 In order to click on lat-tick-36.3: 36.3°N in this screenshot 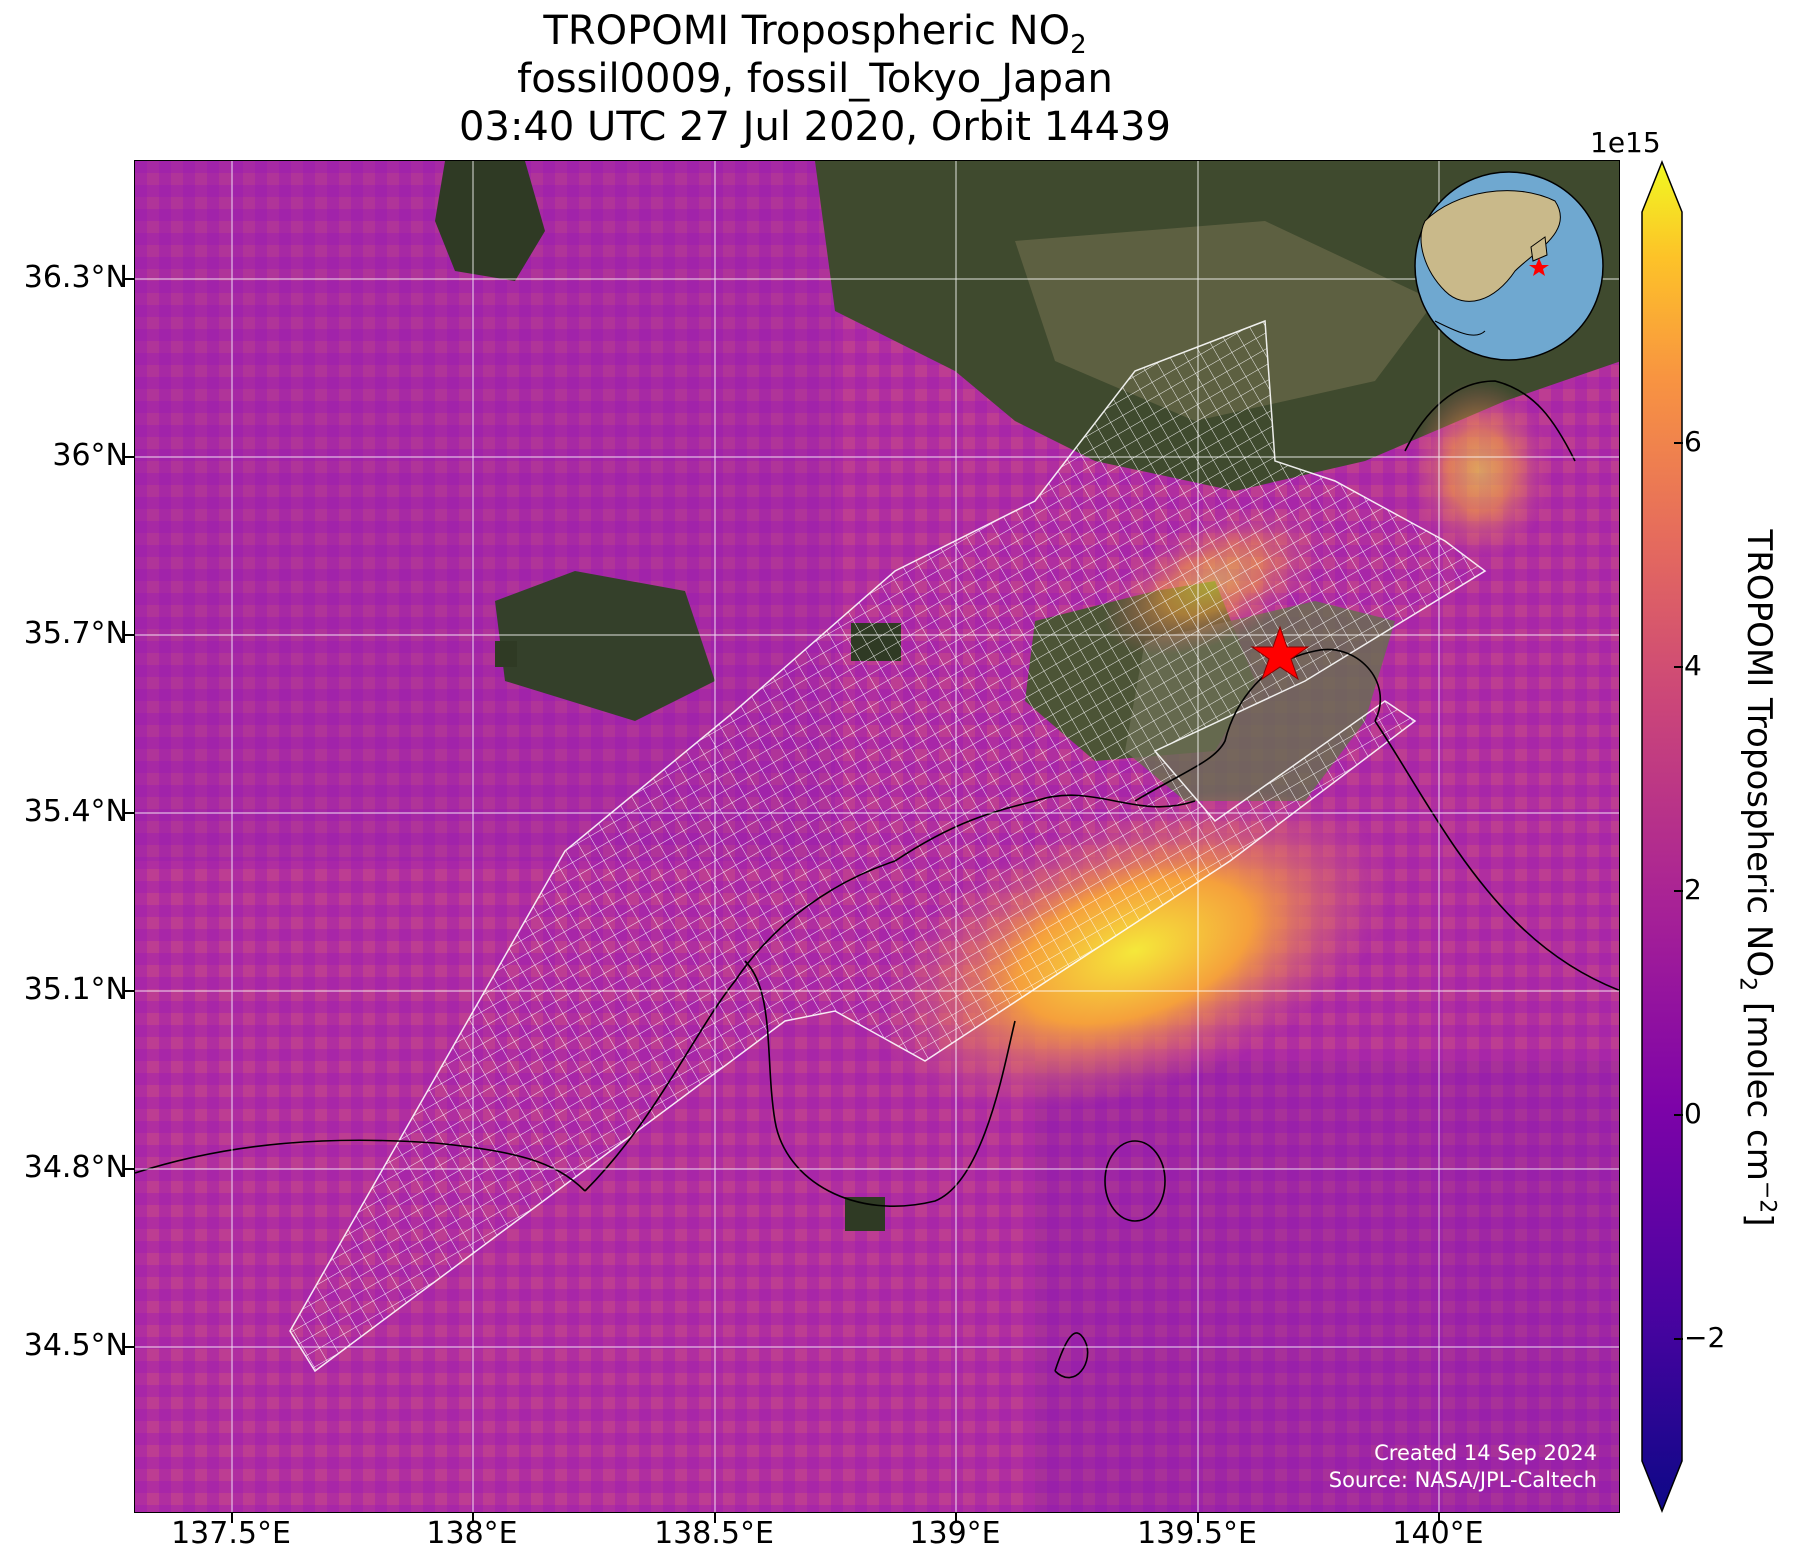, I will do `click(75, 277)`.